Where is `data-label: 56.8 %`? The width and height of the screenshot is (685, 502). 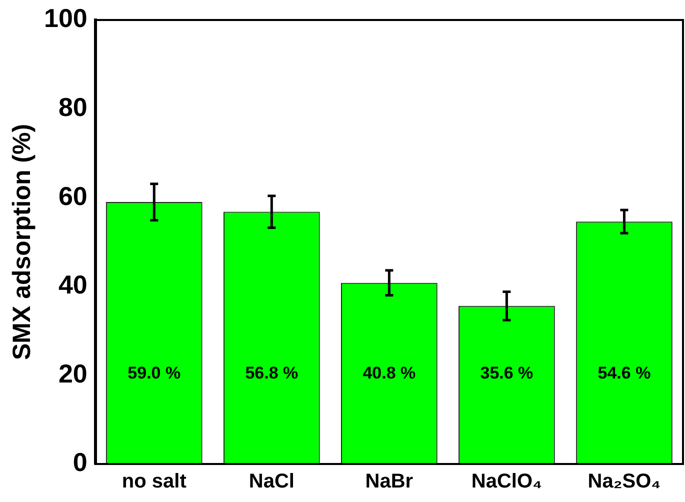
data-label: 56.8 % is located at coordinates (271, 373).